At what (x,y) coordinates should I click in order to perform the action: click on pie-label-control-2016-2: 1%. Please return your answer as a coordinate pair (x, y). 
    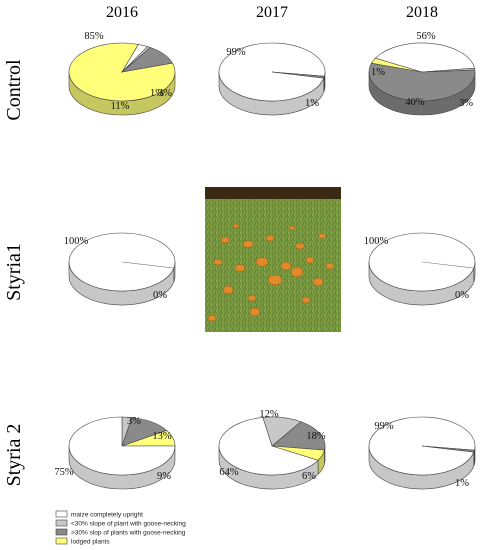
    Looking at the image, I should click on (157, 93).